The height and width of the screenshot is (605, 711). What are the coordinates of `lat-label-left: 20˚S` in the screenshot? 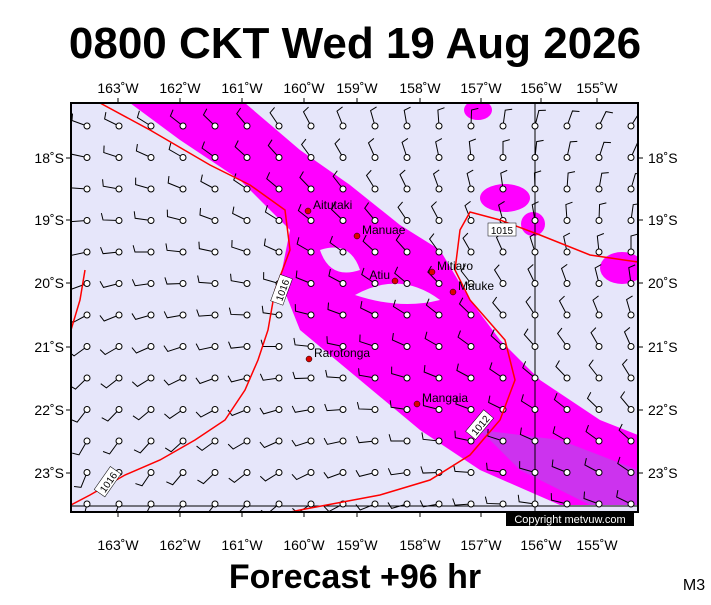 It's located at (49, 283).